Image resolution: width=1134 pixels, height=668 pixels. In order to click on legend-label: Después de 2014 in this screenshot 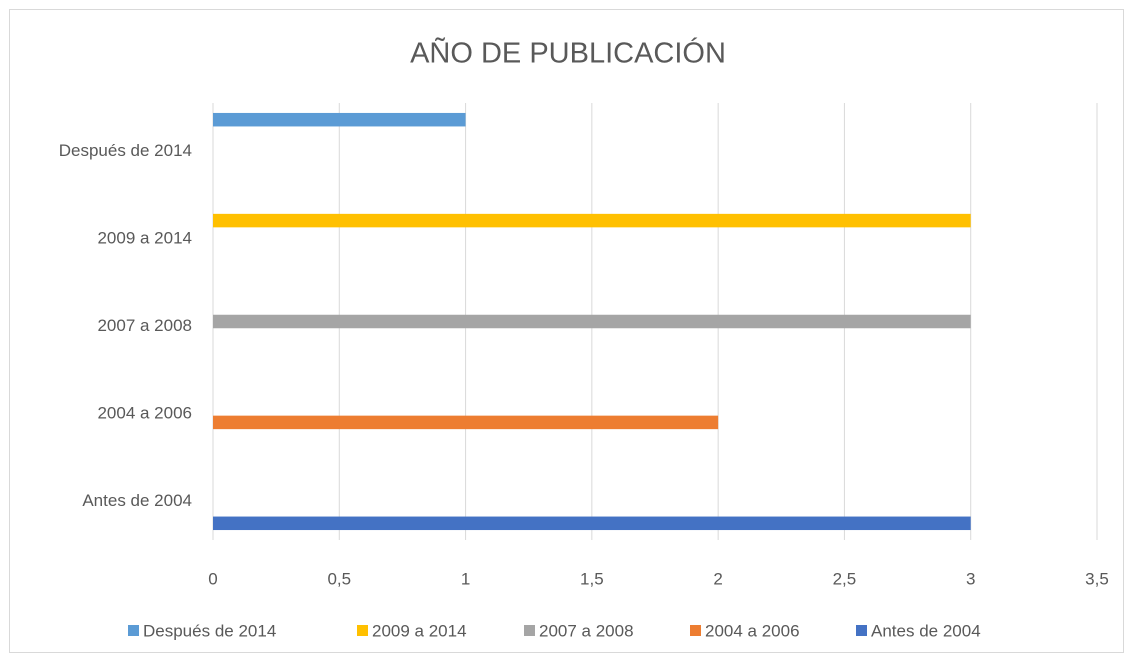, I will do `click(209, 630)`.